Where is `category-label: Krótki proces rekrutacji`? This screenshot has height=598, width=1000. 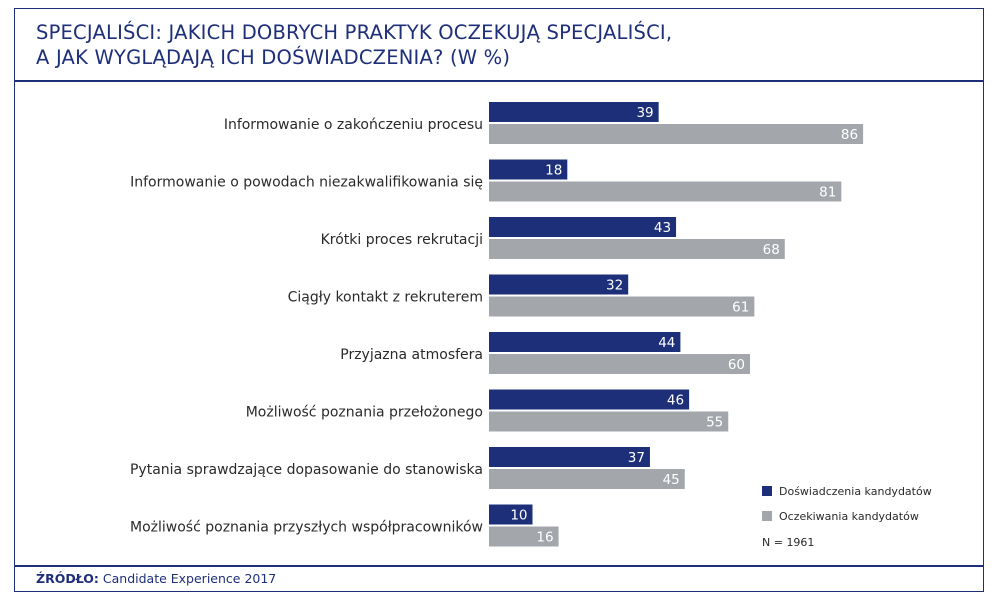 category-label: Krótki proces rekrutacji is located at coordinates (402, 240).